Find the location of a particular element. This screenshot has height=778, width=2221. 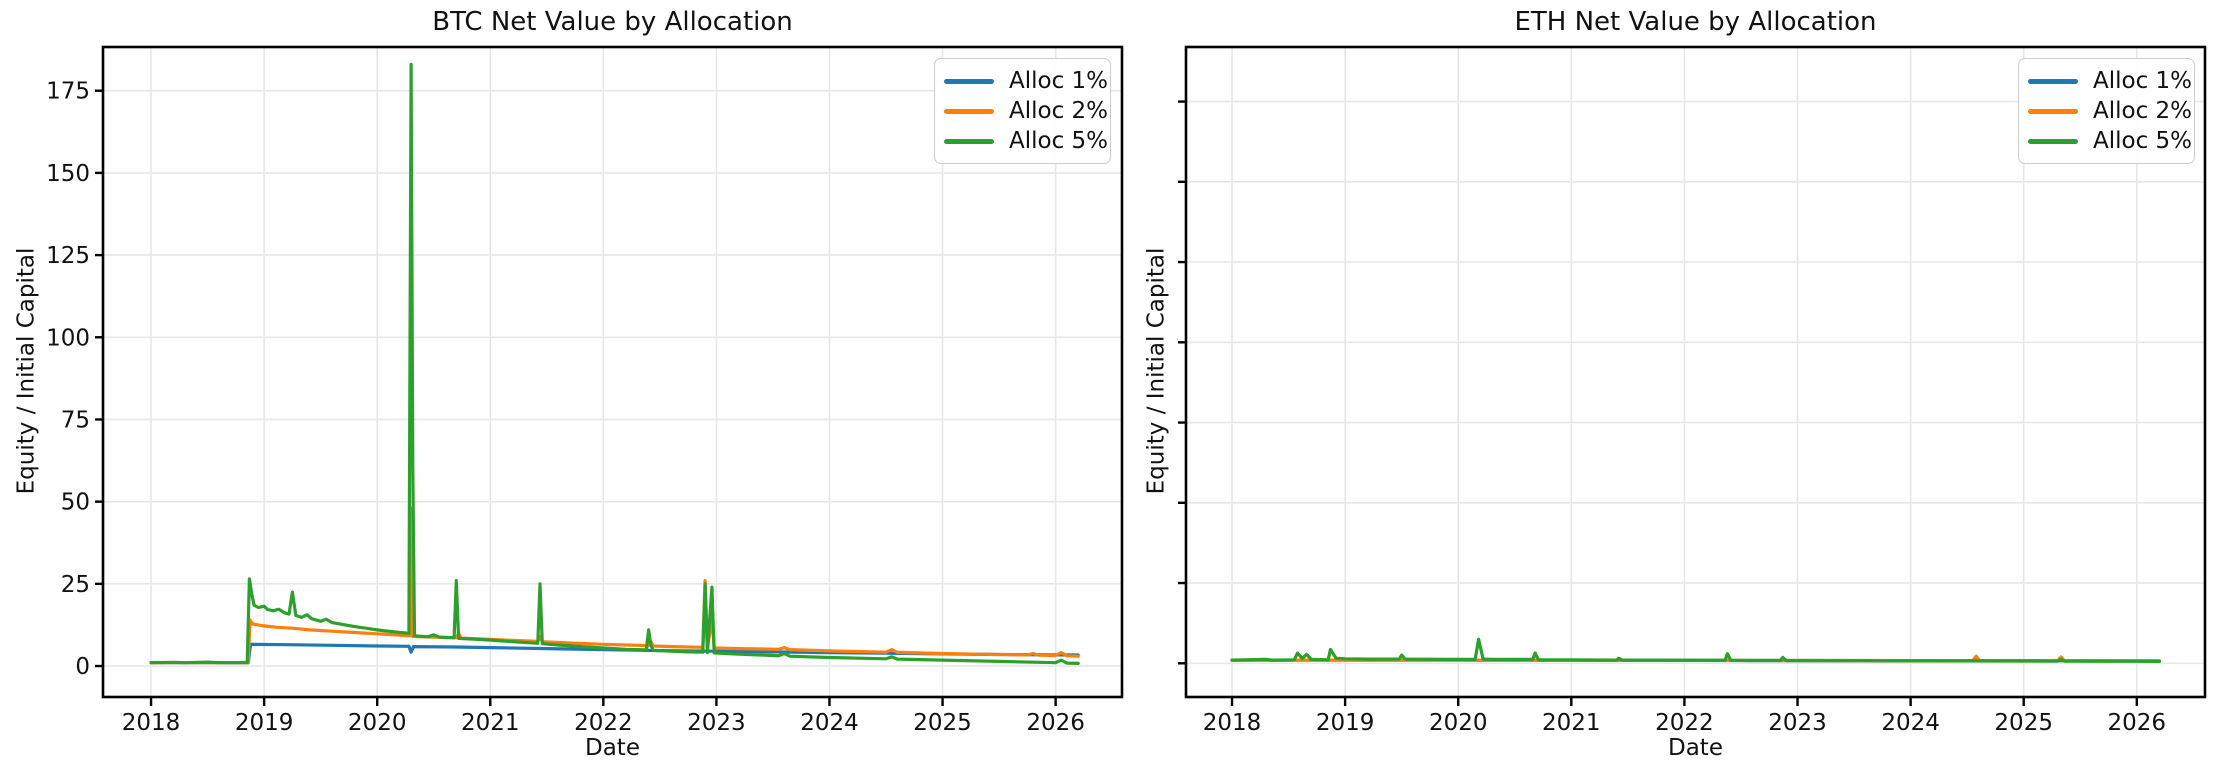

btc-x-axis-label: Date is located at coordinates (612, 748).